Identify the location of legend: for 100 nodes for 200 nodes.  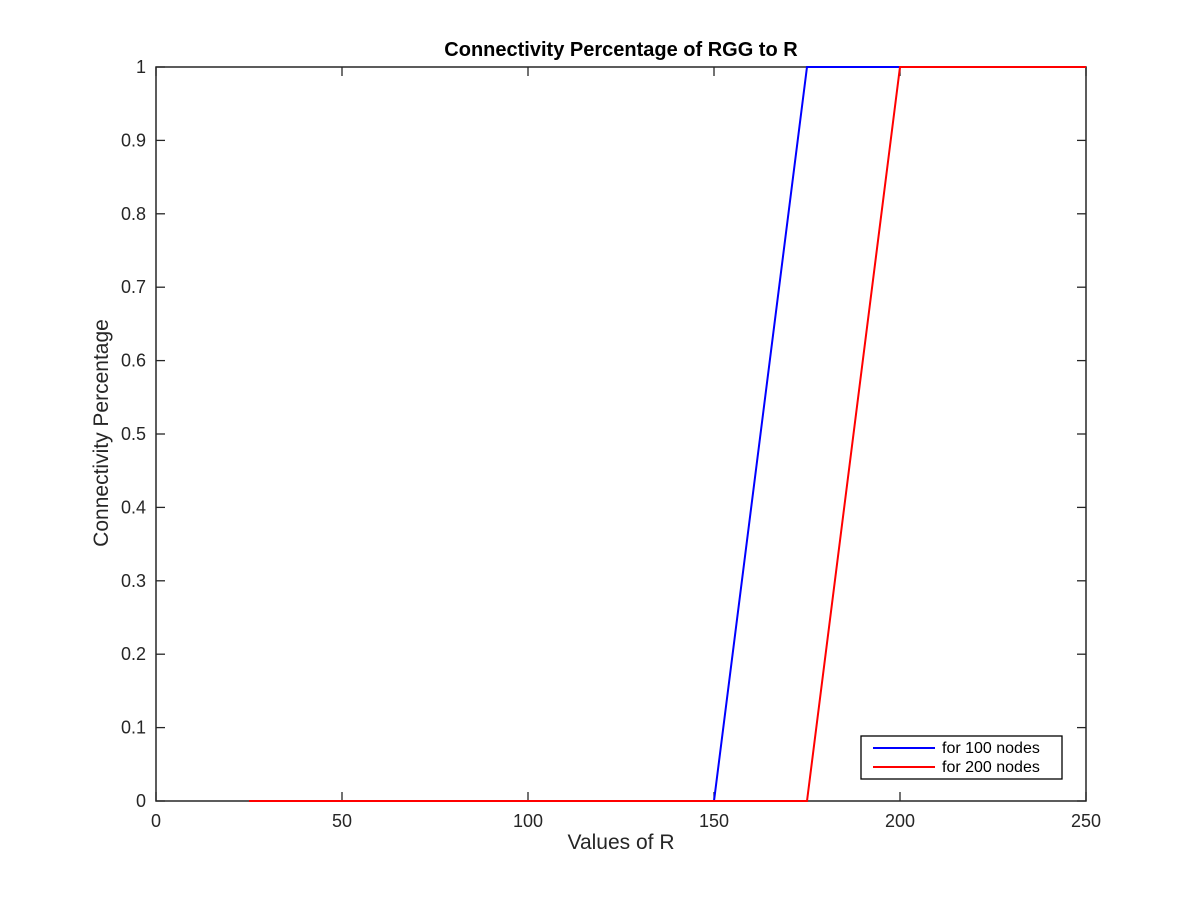
(961, 757).